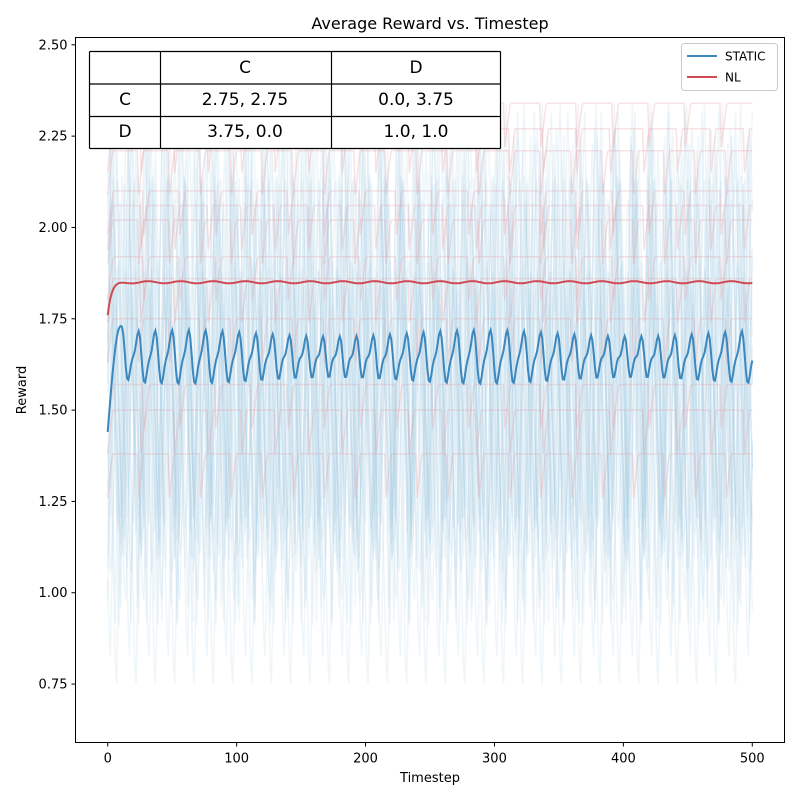 Image resolution: width=800 pixels, height=800 pixels. I want to click on x-axis-ticks: 0 100 200 300 400 500, so click(434, 754).